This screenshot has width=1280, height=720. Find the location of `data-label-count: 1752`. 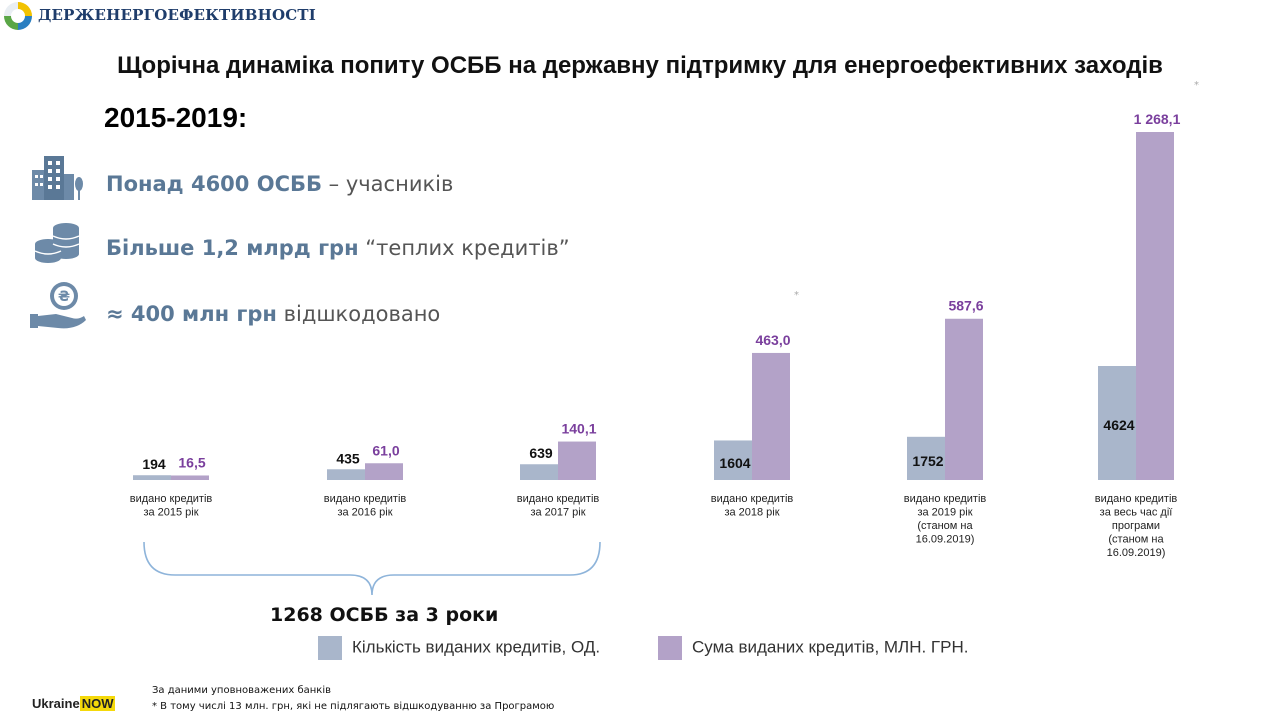

data-label-count: 1752 is located at coordinates (927, 461).